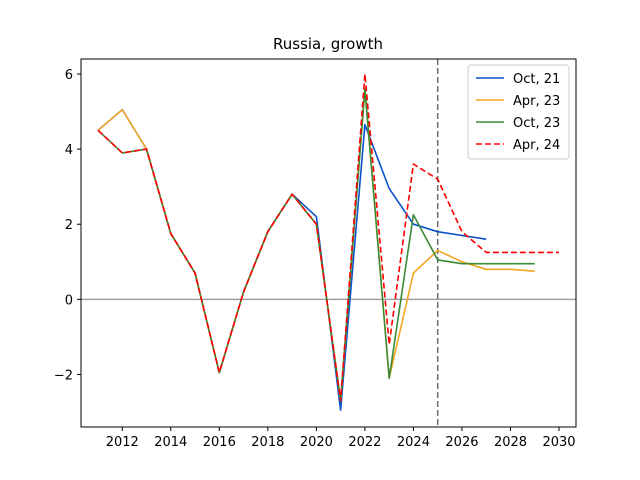  I want to click on x-tick-label: 2026, so click(461, 442).